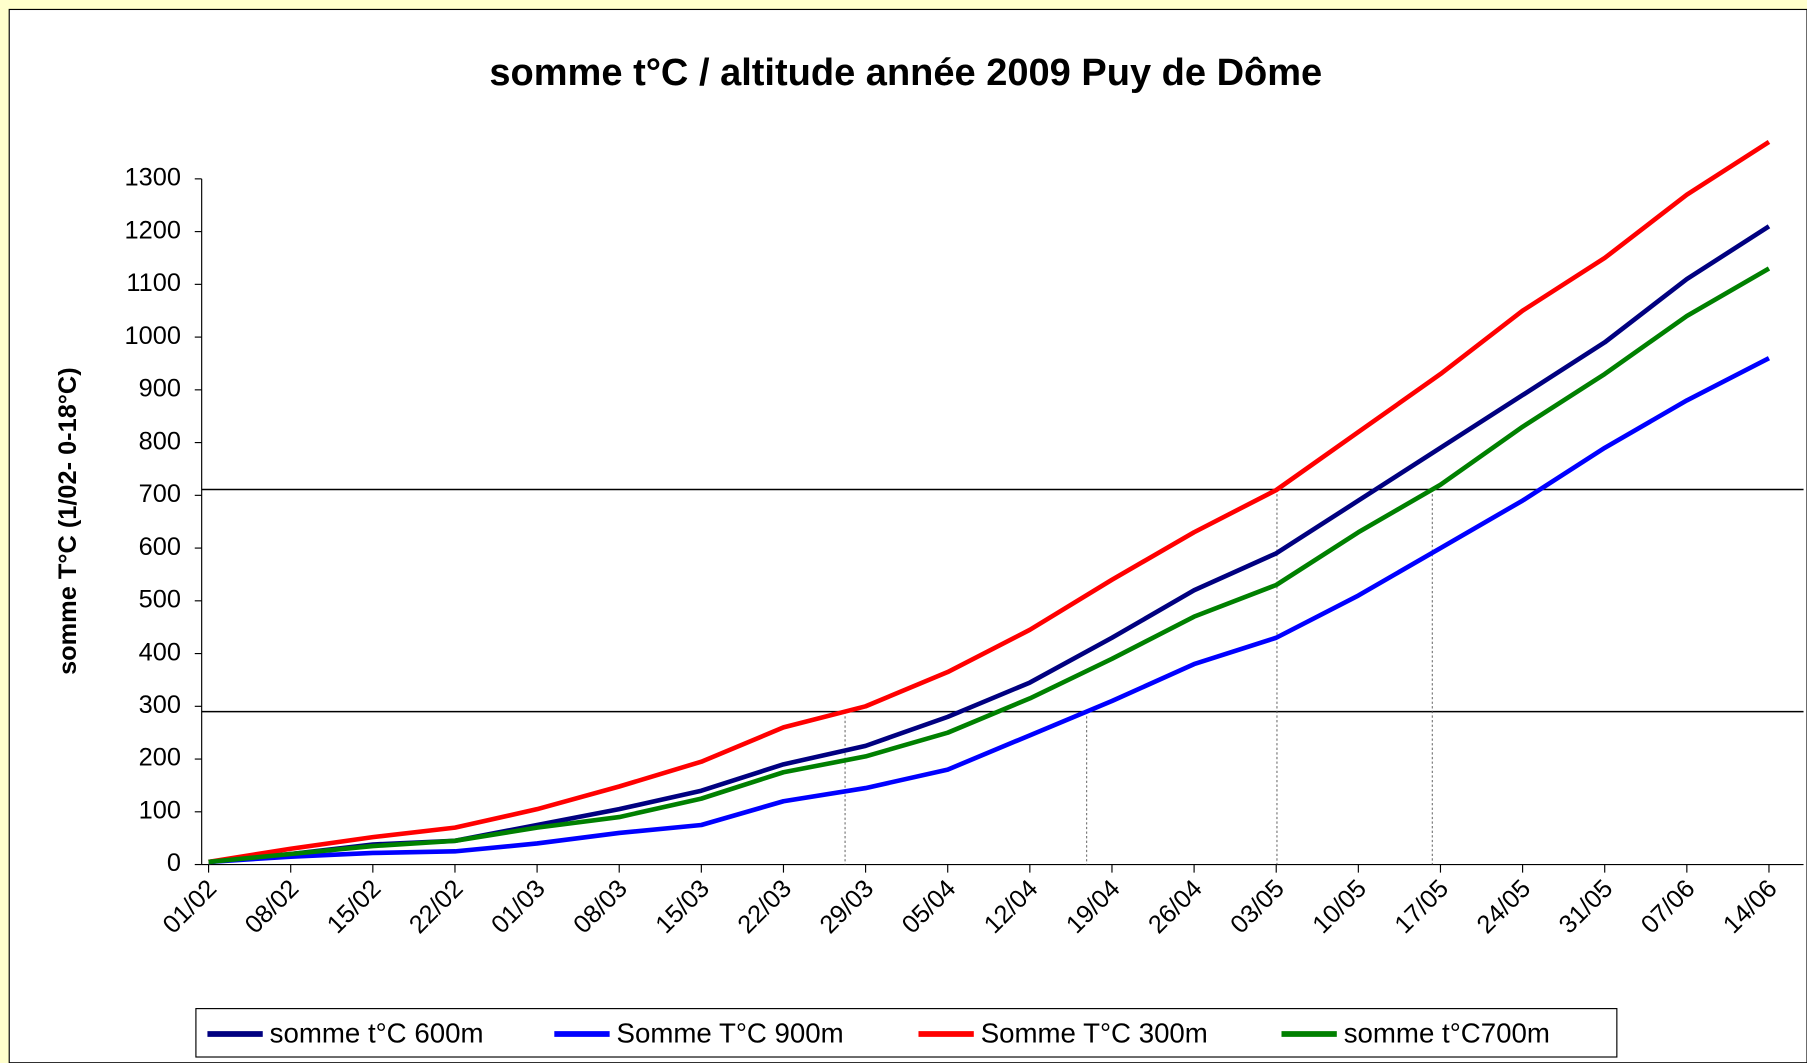 This screenshot has width=1807, height=1063. I want to click on y-tick-label: 300, so click(160, 705).